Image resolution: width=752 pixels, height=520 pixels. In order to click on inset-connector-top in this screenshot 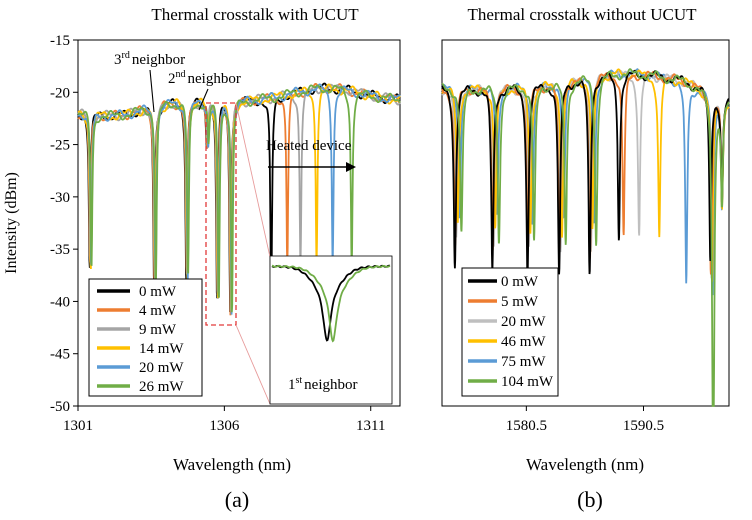, I will do `click(253, 180)`.